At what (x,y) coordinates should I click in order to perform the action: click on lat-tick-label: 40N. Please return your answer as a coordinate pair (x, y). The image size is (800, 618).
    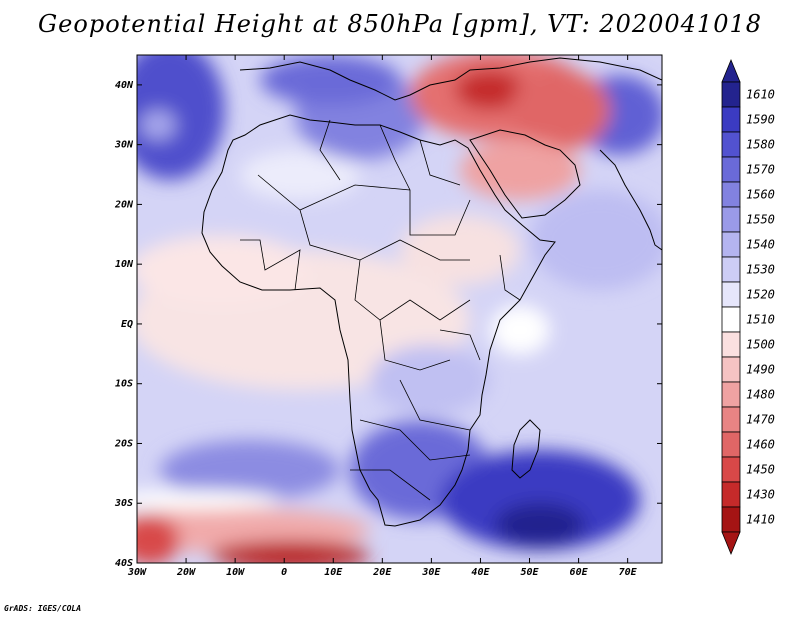
    Looking at the image, I should click on (124, 85).